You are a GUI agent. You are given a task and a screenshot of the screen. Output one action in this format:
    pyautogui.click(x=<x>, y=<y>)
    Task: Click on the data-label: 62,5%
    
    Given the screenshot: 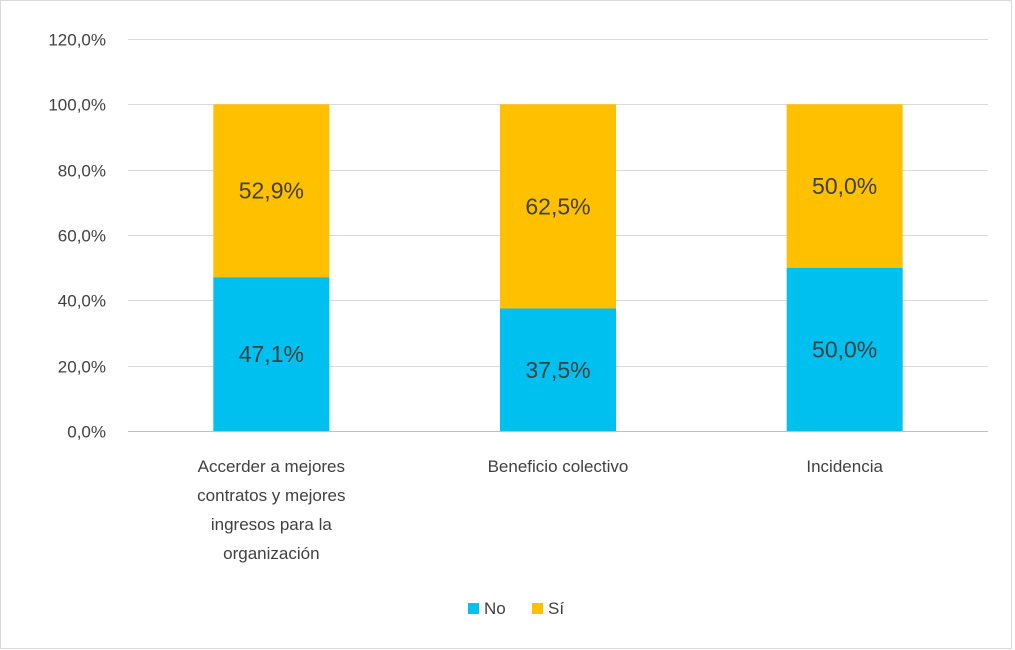 What is the action you would take?
    pyautogui.click(x=557, y=206)
    